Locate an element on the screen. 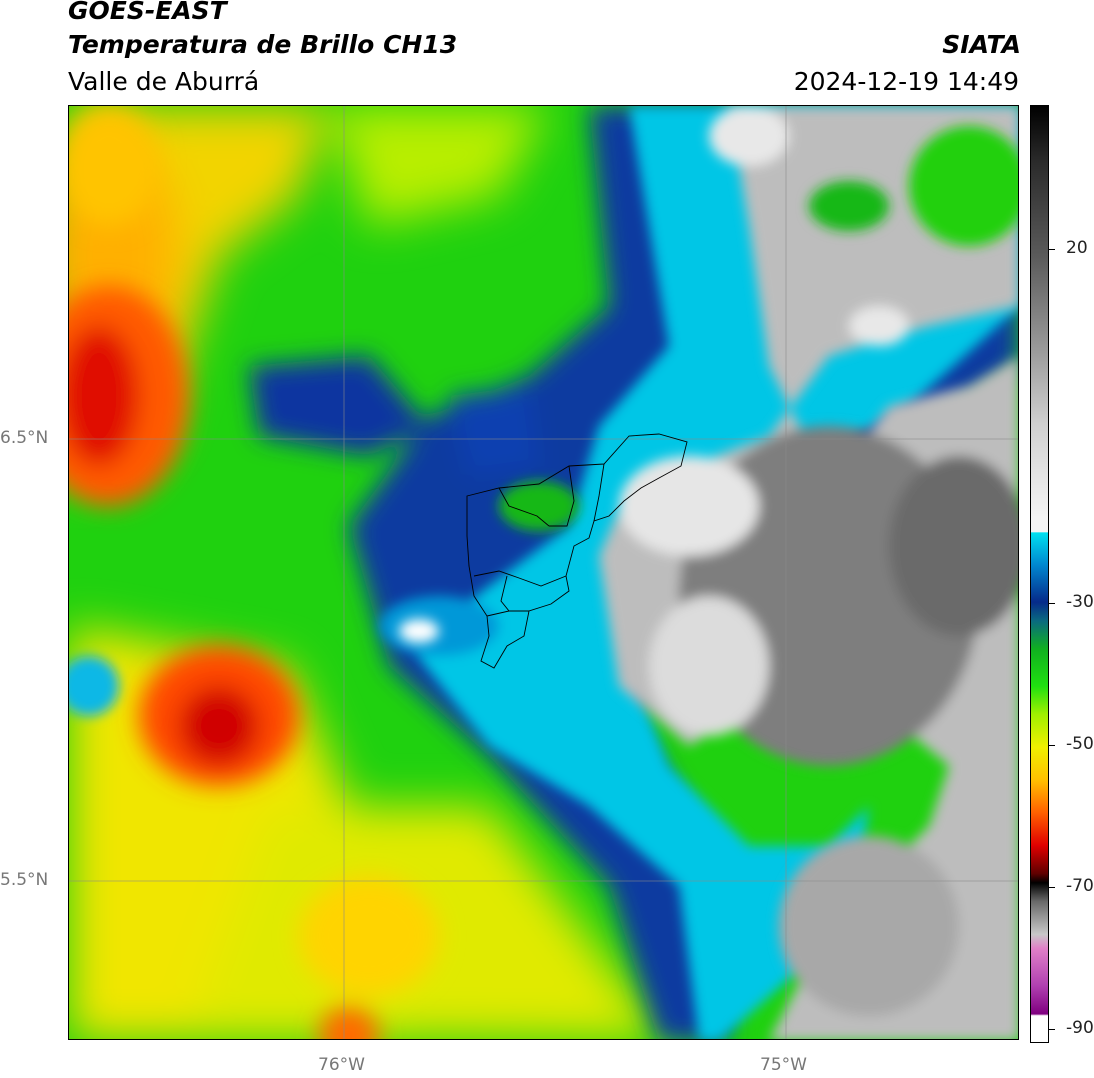 This screenshot has height=1078, width=1094. agency-label: SIATA is located at coordinates (981, 44).